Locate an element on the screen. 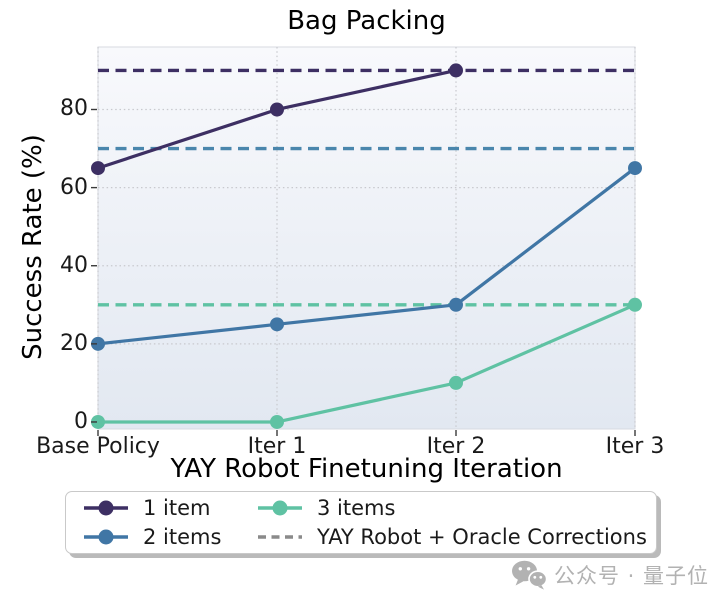 This screenshot has width=720, height=601. legend-label: 1 item is located at coordinates (177, 508).